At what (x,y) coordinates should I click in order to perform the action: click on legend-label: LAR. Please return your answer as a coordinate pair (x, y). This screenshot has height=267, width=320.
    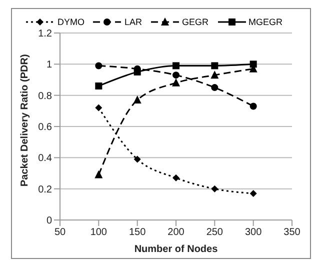
    Looking at the image, I should click on (133, 22).